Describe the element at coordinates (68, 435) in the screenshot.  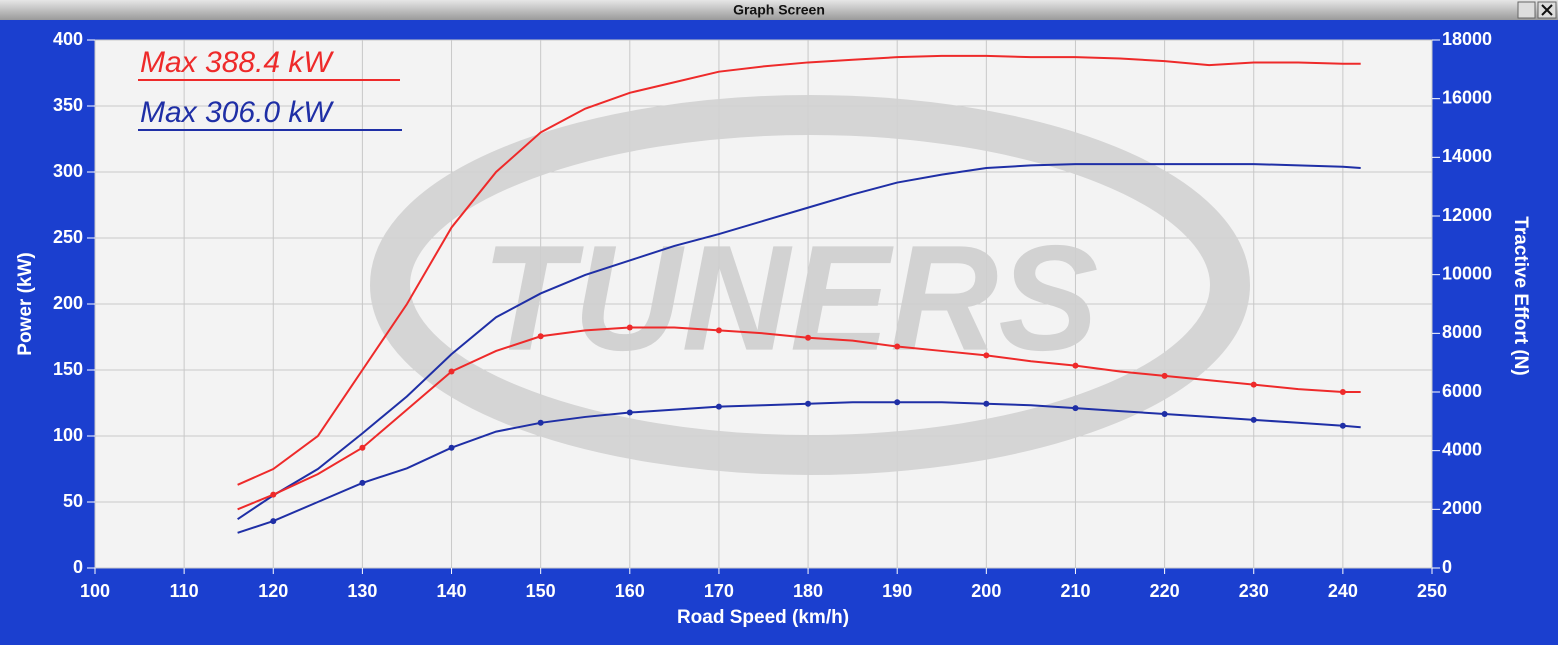
I see `y-tick-label: 100` at that location.